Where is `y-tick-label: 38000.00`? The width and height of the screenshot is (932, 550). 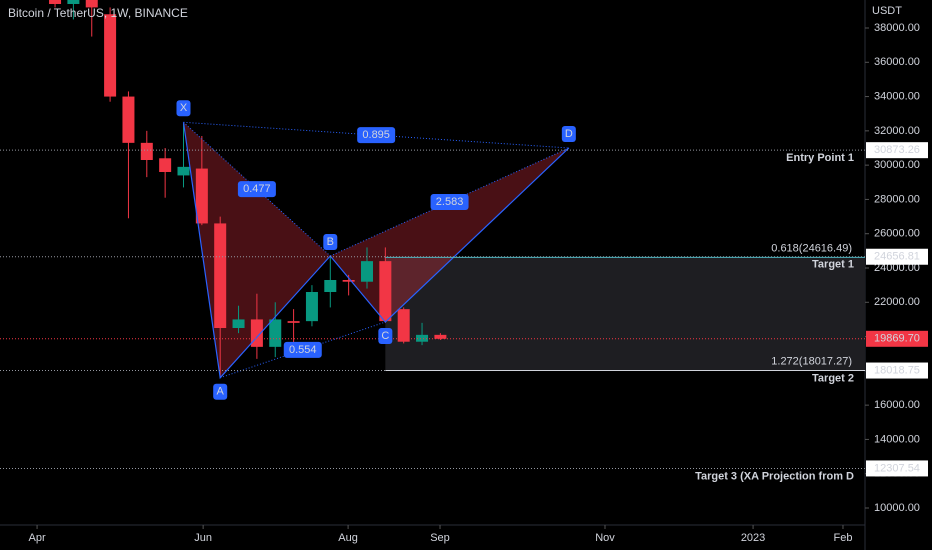
y-tick-label: 38000.00 is located at coordinates (897, 28).